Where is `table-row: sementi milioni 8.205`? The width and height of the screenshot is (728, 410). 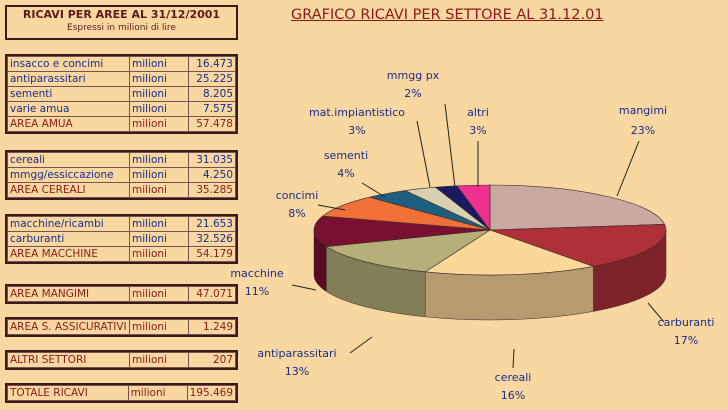
table-row: sementi milioni 8.205 is located at coordinates (121, 94).